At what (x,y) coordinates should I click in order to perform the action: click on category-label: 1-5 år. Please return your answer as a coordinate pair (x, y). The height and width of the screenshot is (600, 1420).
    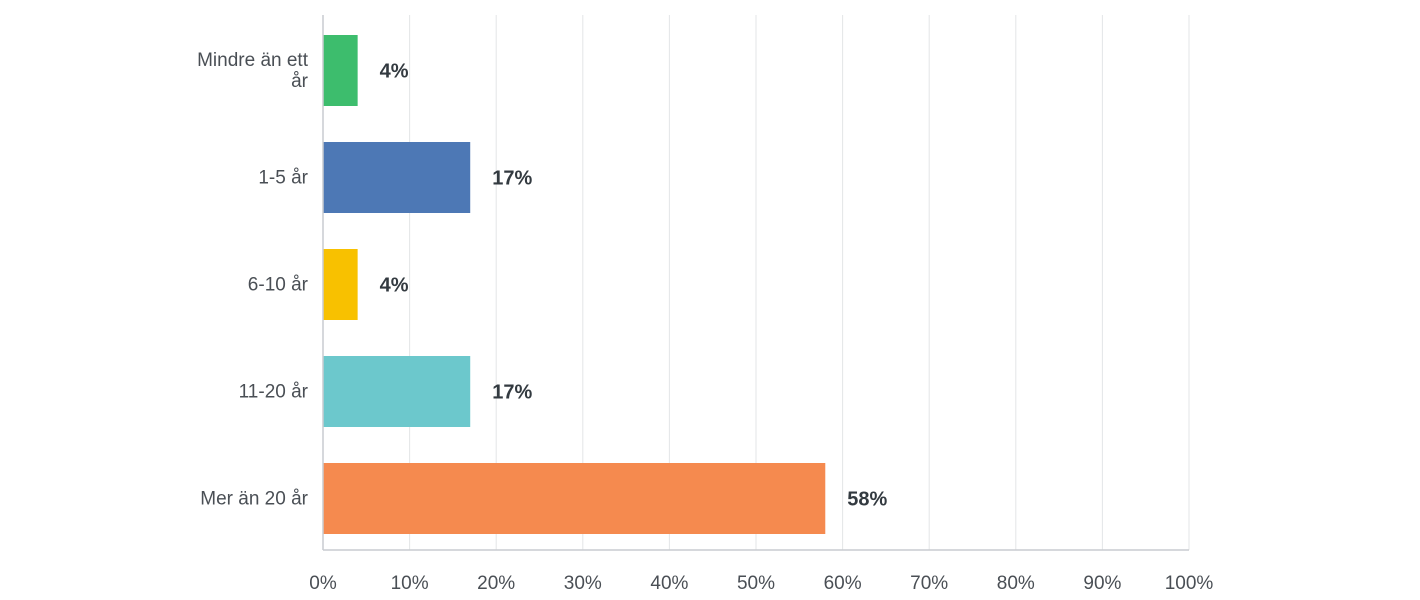
    Looking at the image, I should click on (283, 178).